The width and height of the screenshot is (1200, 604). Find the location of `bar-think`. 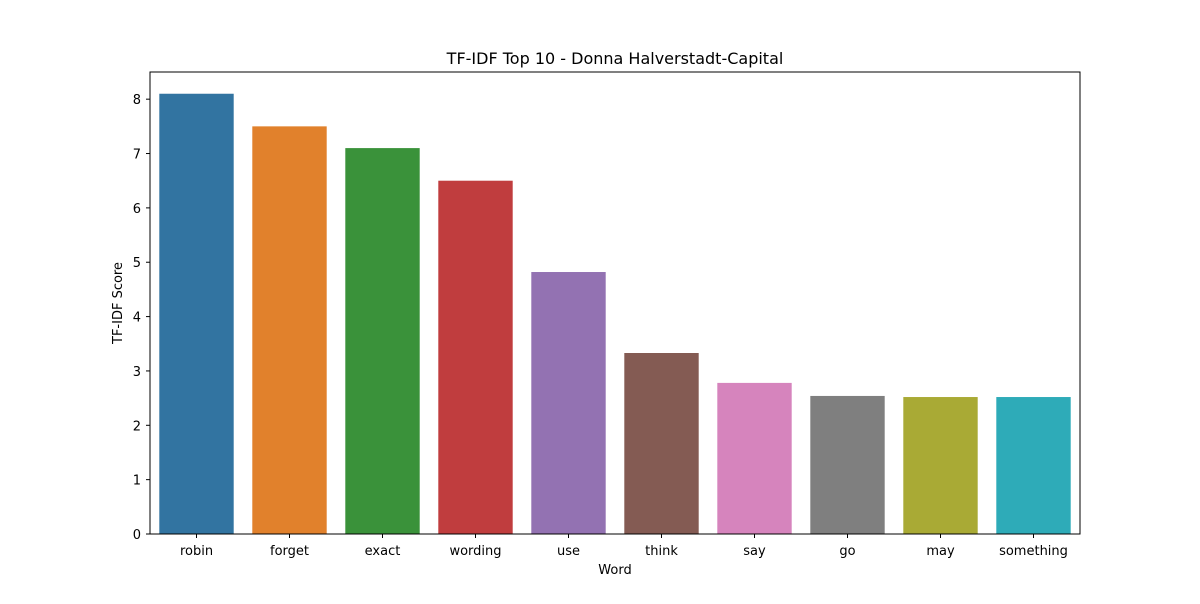

bar-think is located at coordinates (661, 443).